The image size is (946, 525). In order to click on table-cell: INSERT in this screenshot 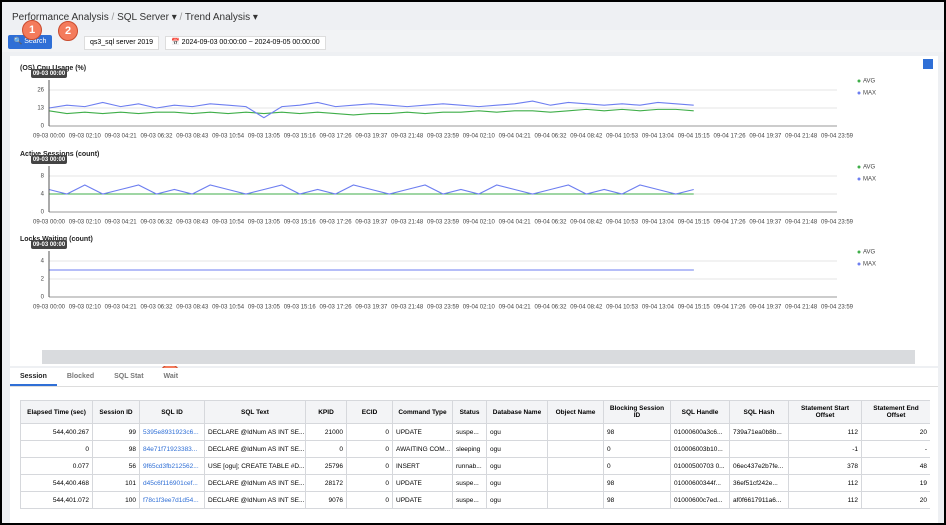, I will do `click(422, 466)`.